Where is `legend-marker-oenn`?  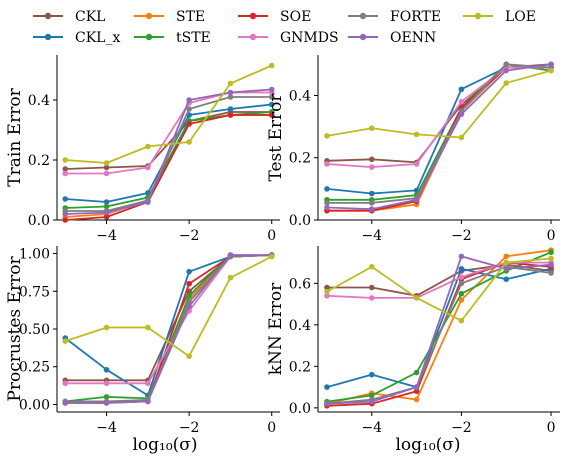 legend-marker-oenn is located at coordinates (363, 37).